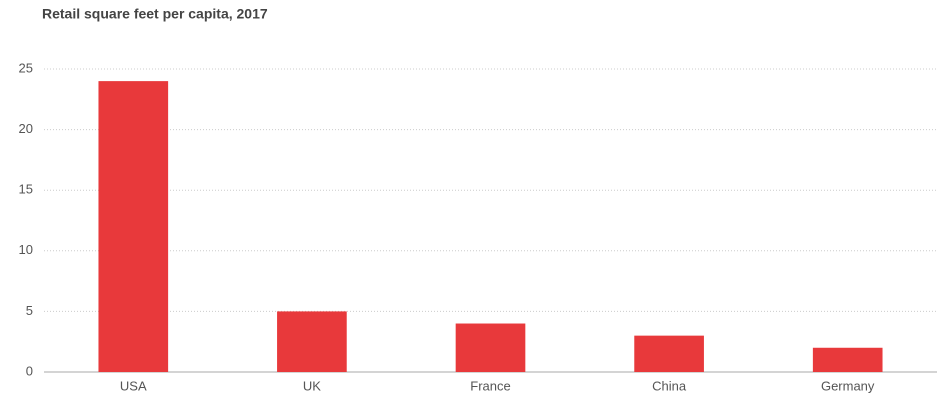 Image resolution: width=937 pixels, height=406 pixels. Describe the element at coordinates (26, 67) in the screenshot. I see `y-tick-label: 25` at that location.